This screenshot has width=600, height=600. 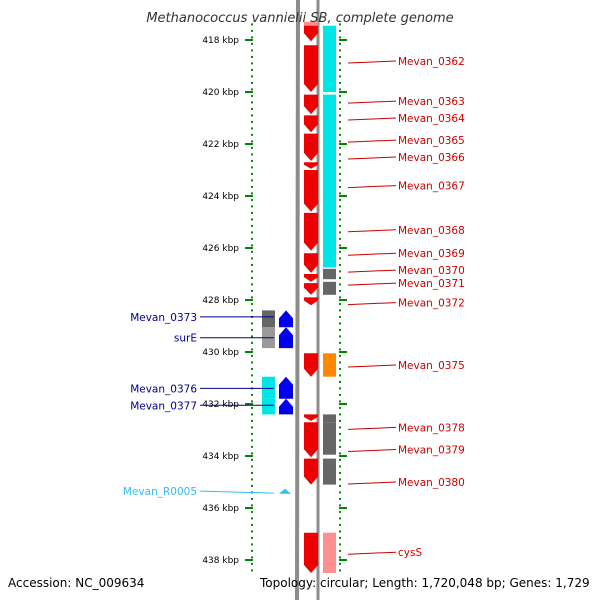 What do you see at coordinates (431, 102) in the screenshot?
I see `gene-label-right: Mevan_0363` at bounding box center [431, 102].